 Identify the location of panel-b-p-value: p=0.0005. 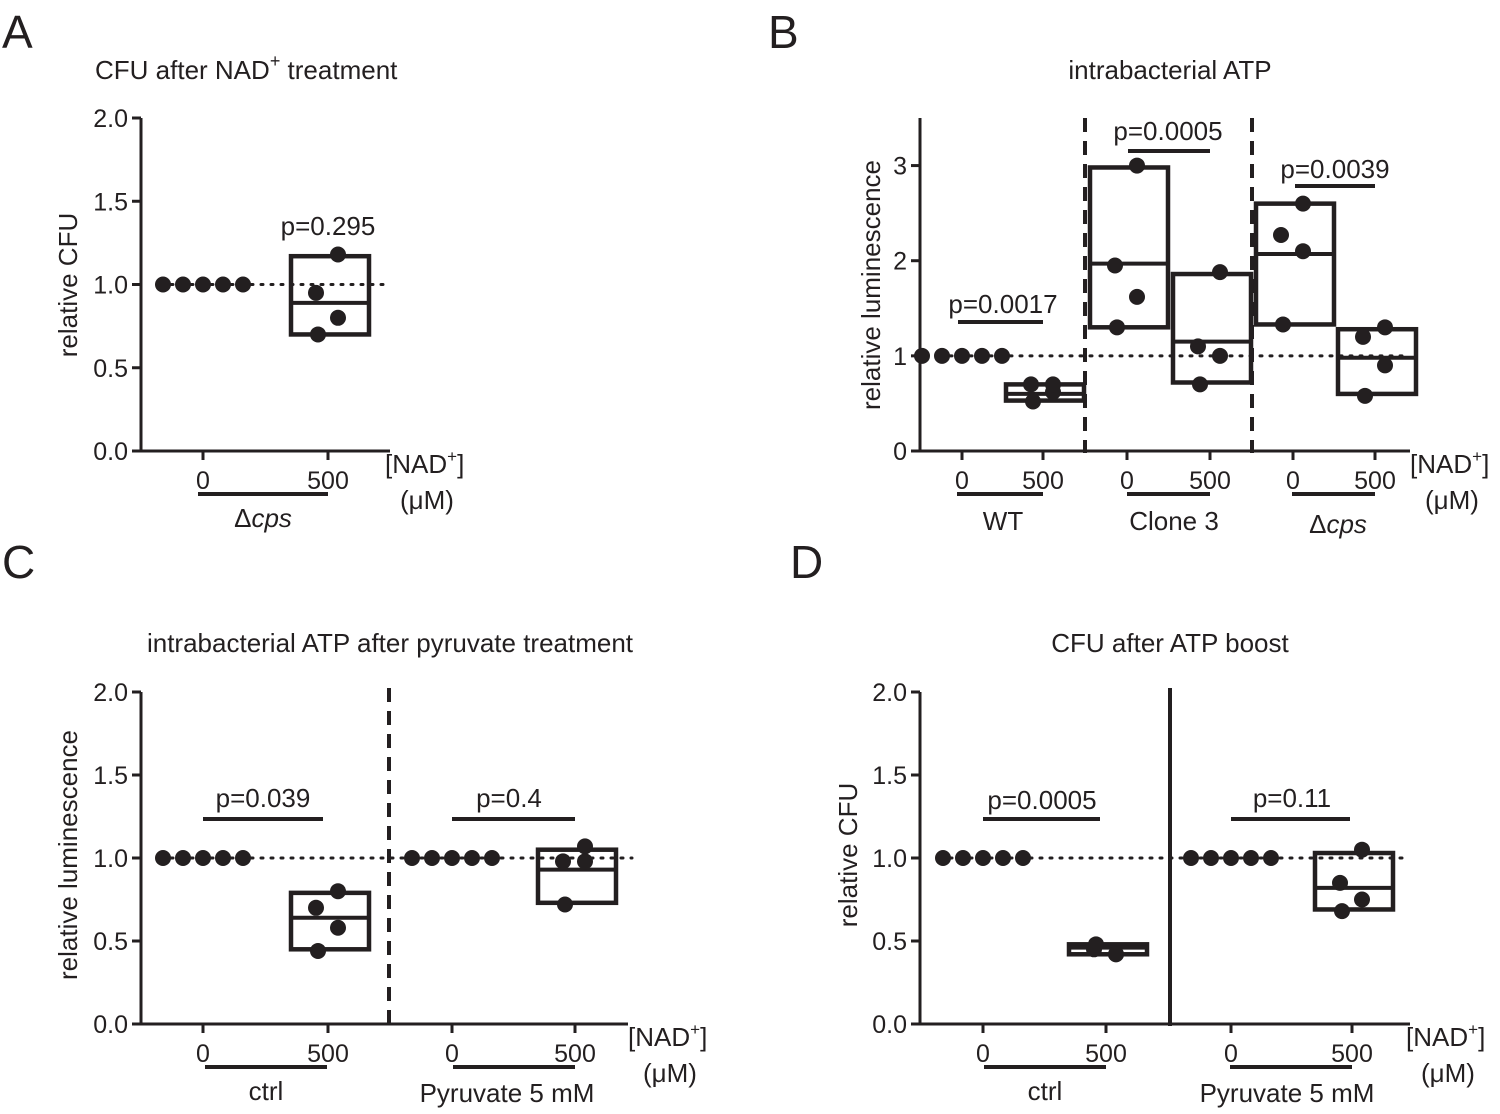
(1167, 131).